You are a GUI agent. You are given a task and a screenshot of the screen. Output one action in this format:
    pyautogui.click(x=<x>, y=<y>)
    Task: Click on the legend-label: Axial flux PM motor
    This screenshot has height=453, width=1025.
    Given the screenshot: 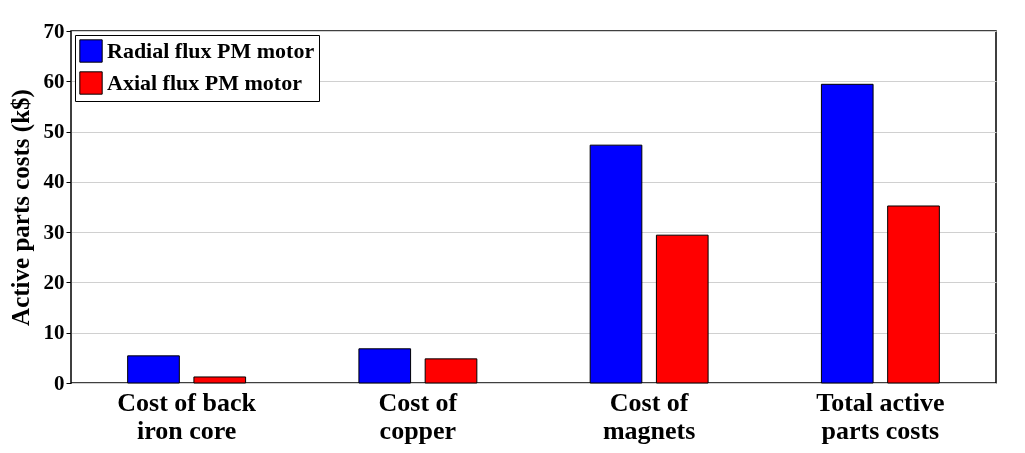 What is the action you would take?
    pyautogui.click(x=205, y=82)
    